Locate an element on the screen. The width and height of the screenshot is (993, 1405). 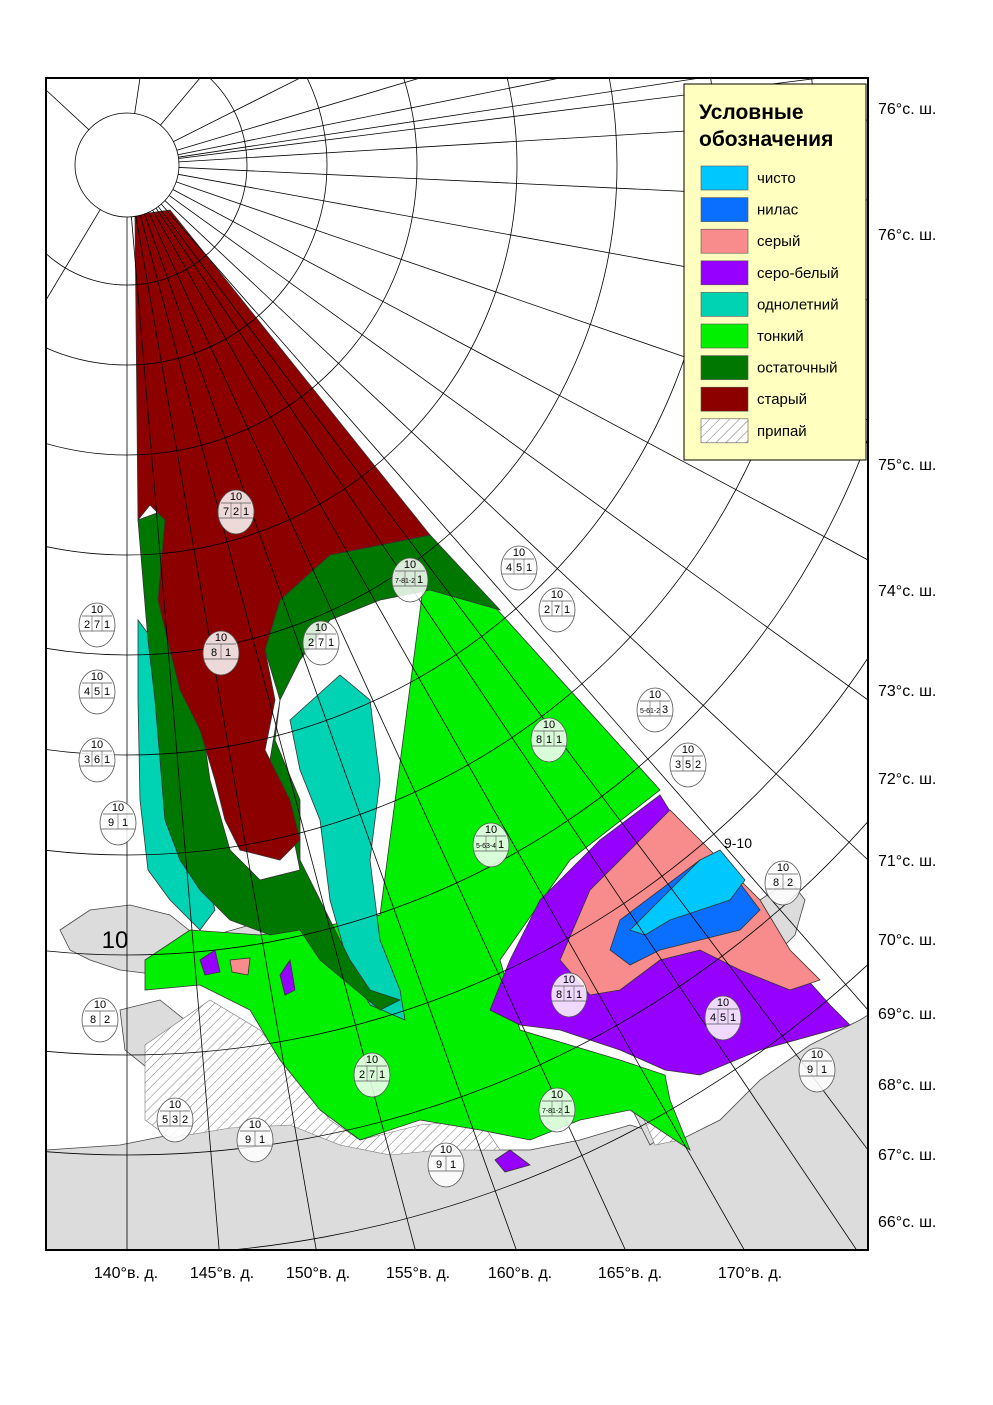
ice-egg: 103 5 2 is located at coordinates (688, 765).